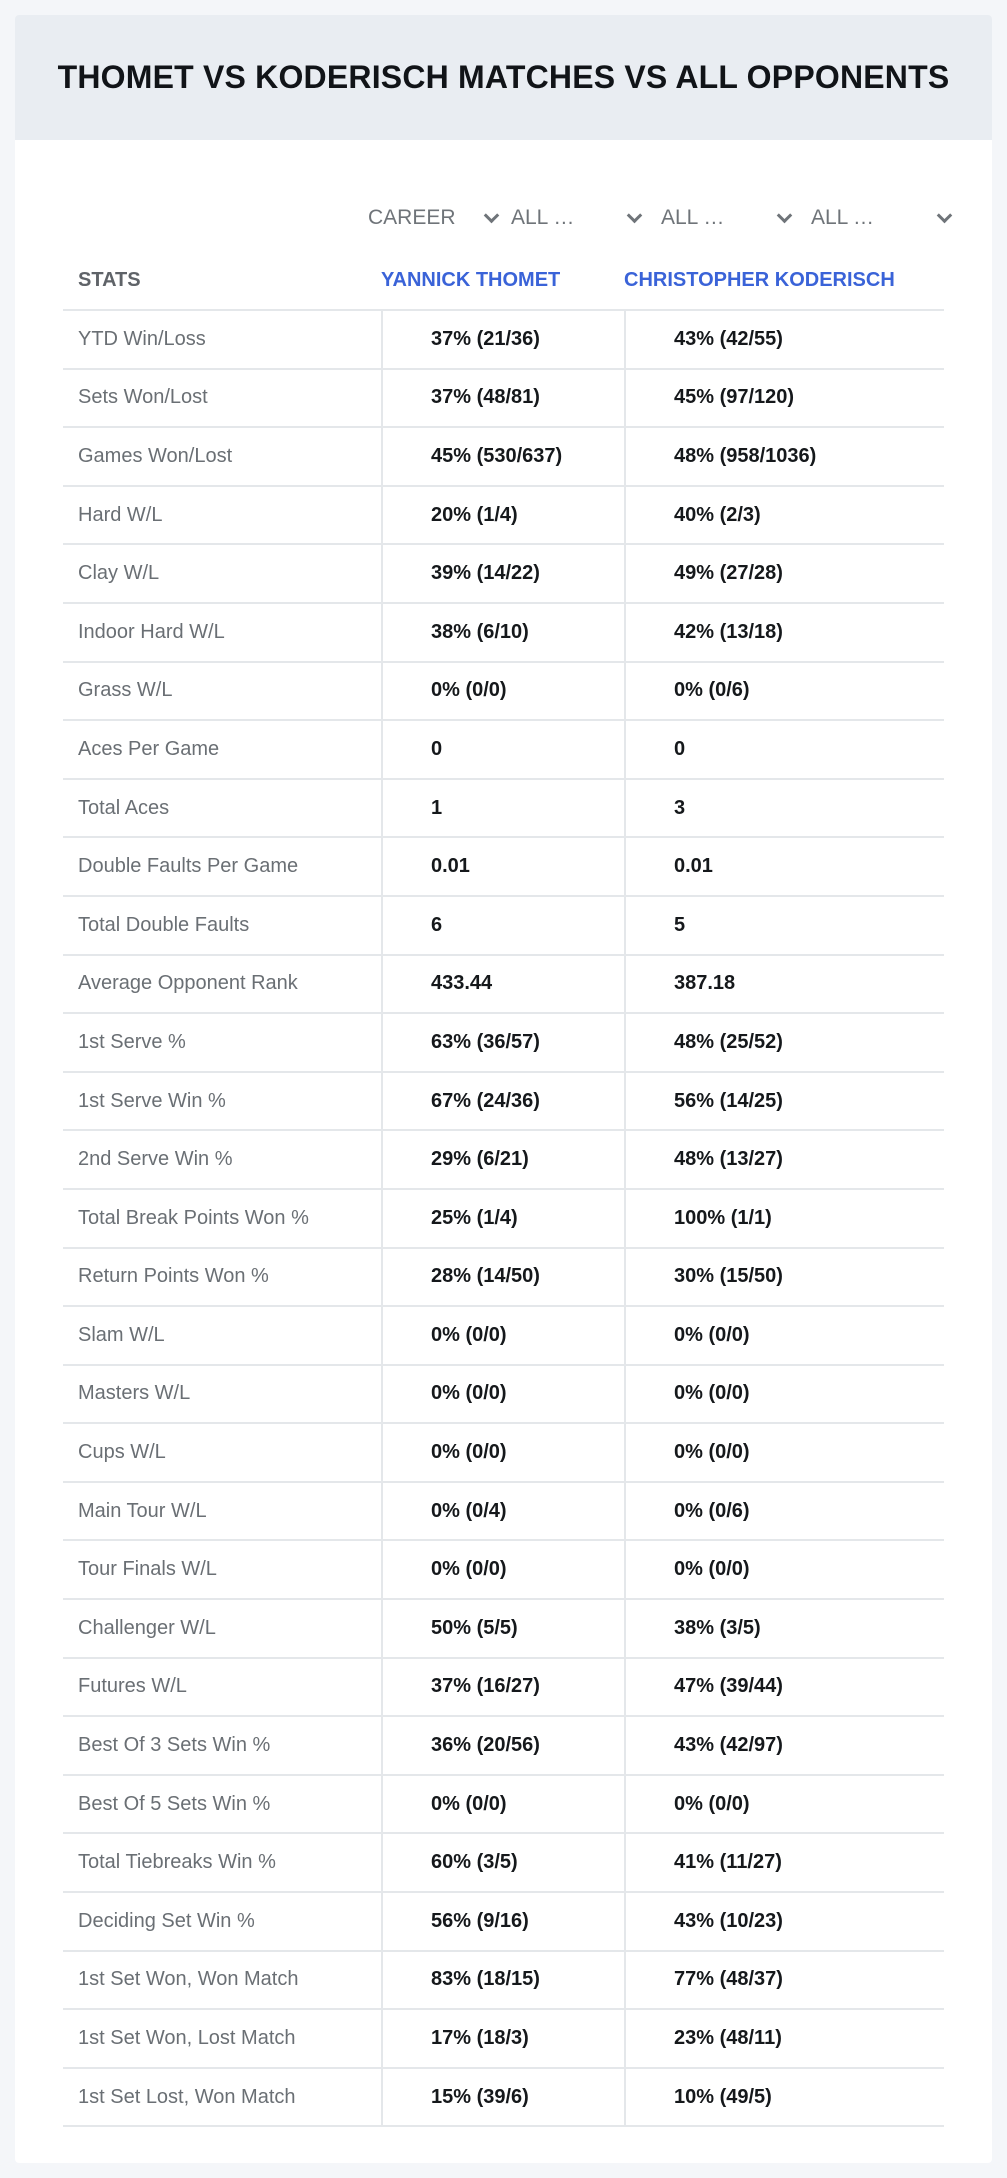  Describe the element at coordinates (155, 455) in the screenshot. I see `stat-label: Games Won/Lost` at that location.